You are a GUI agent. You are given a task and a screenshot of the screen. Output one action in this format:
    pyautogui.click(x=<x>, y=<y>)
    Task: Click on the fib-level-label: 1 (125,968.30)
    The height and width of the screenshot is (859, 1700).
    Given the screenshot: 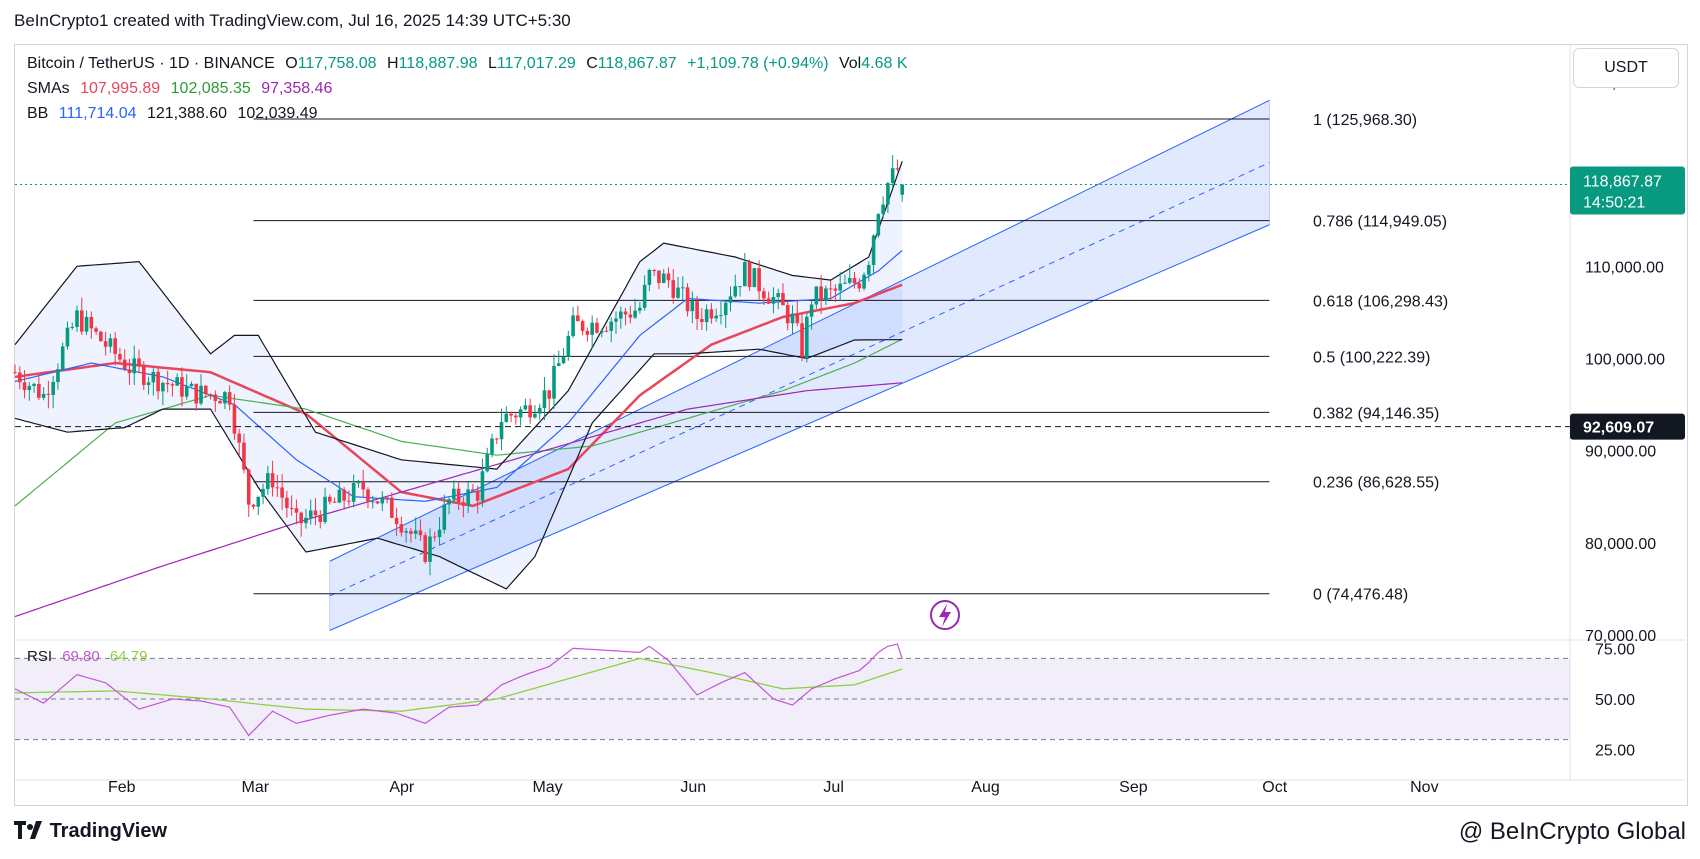 What is the action you would take?
    pyautogui.click(x=1365, y=120)
    